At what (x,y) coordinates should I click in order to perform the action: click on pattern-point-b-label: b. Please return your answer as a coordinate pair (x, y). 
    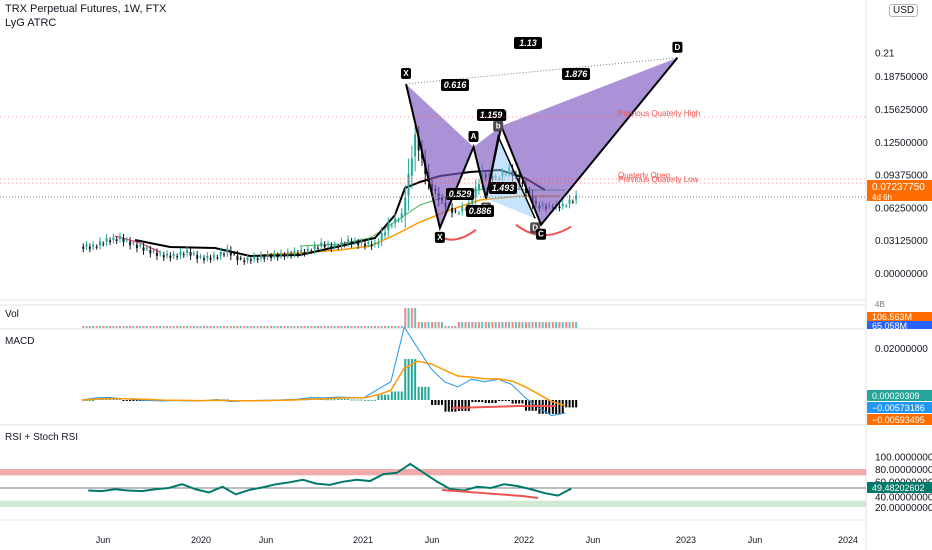
    Looking at the image, I should click on (498, 126).